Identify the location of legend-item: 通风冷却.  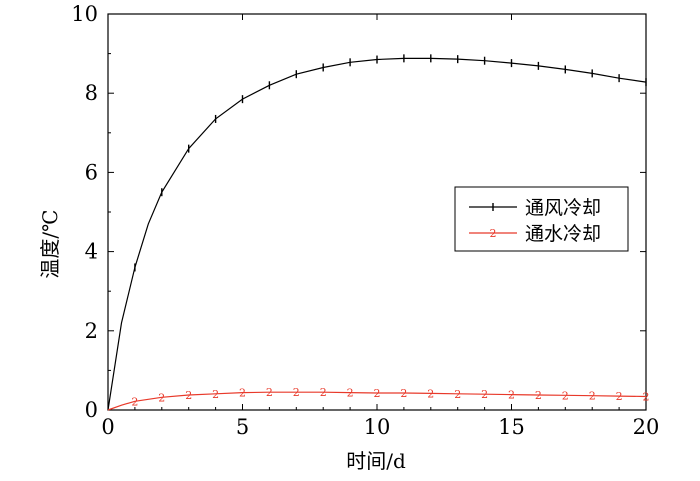
(535, 208).